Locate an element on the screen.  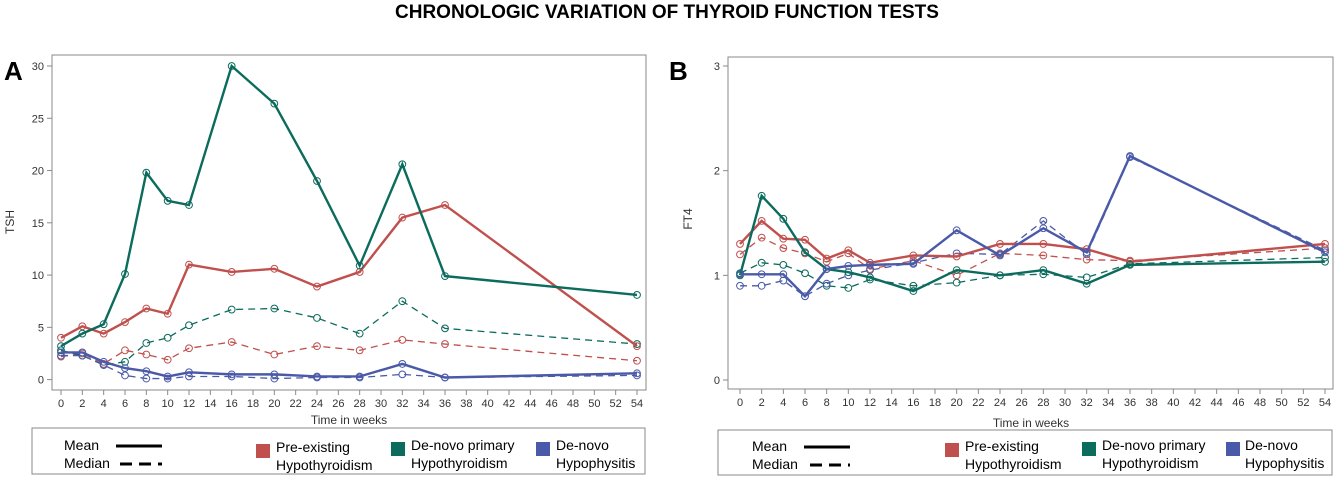
y-tick-label-a: 25 is located at coordinates (38, 119).